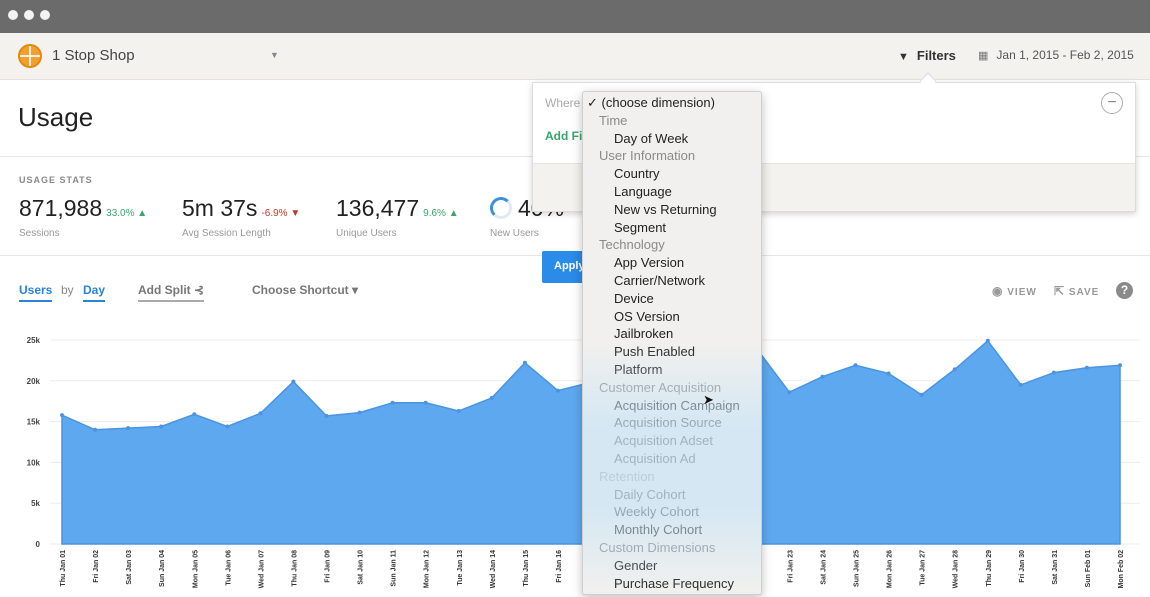 The height and width of the screenshot is (597, 1150). What do you see at coordinates (637, 174) in the screenshot?
I see `dropdown-option: Country` at bounding box center [637, 174].